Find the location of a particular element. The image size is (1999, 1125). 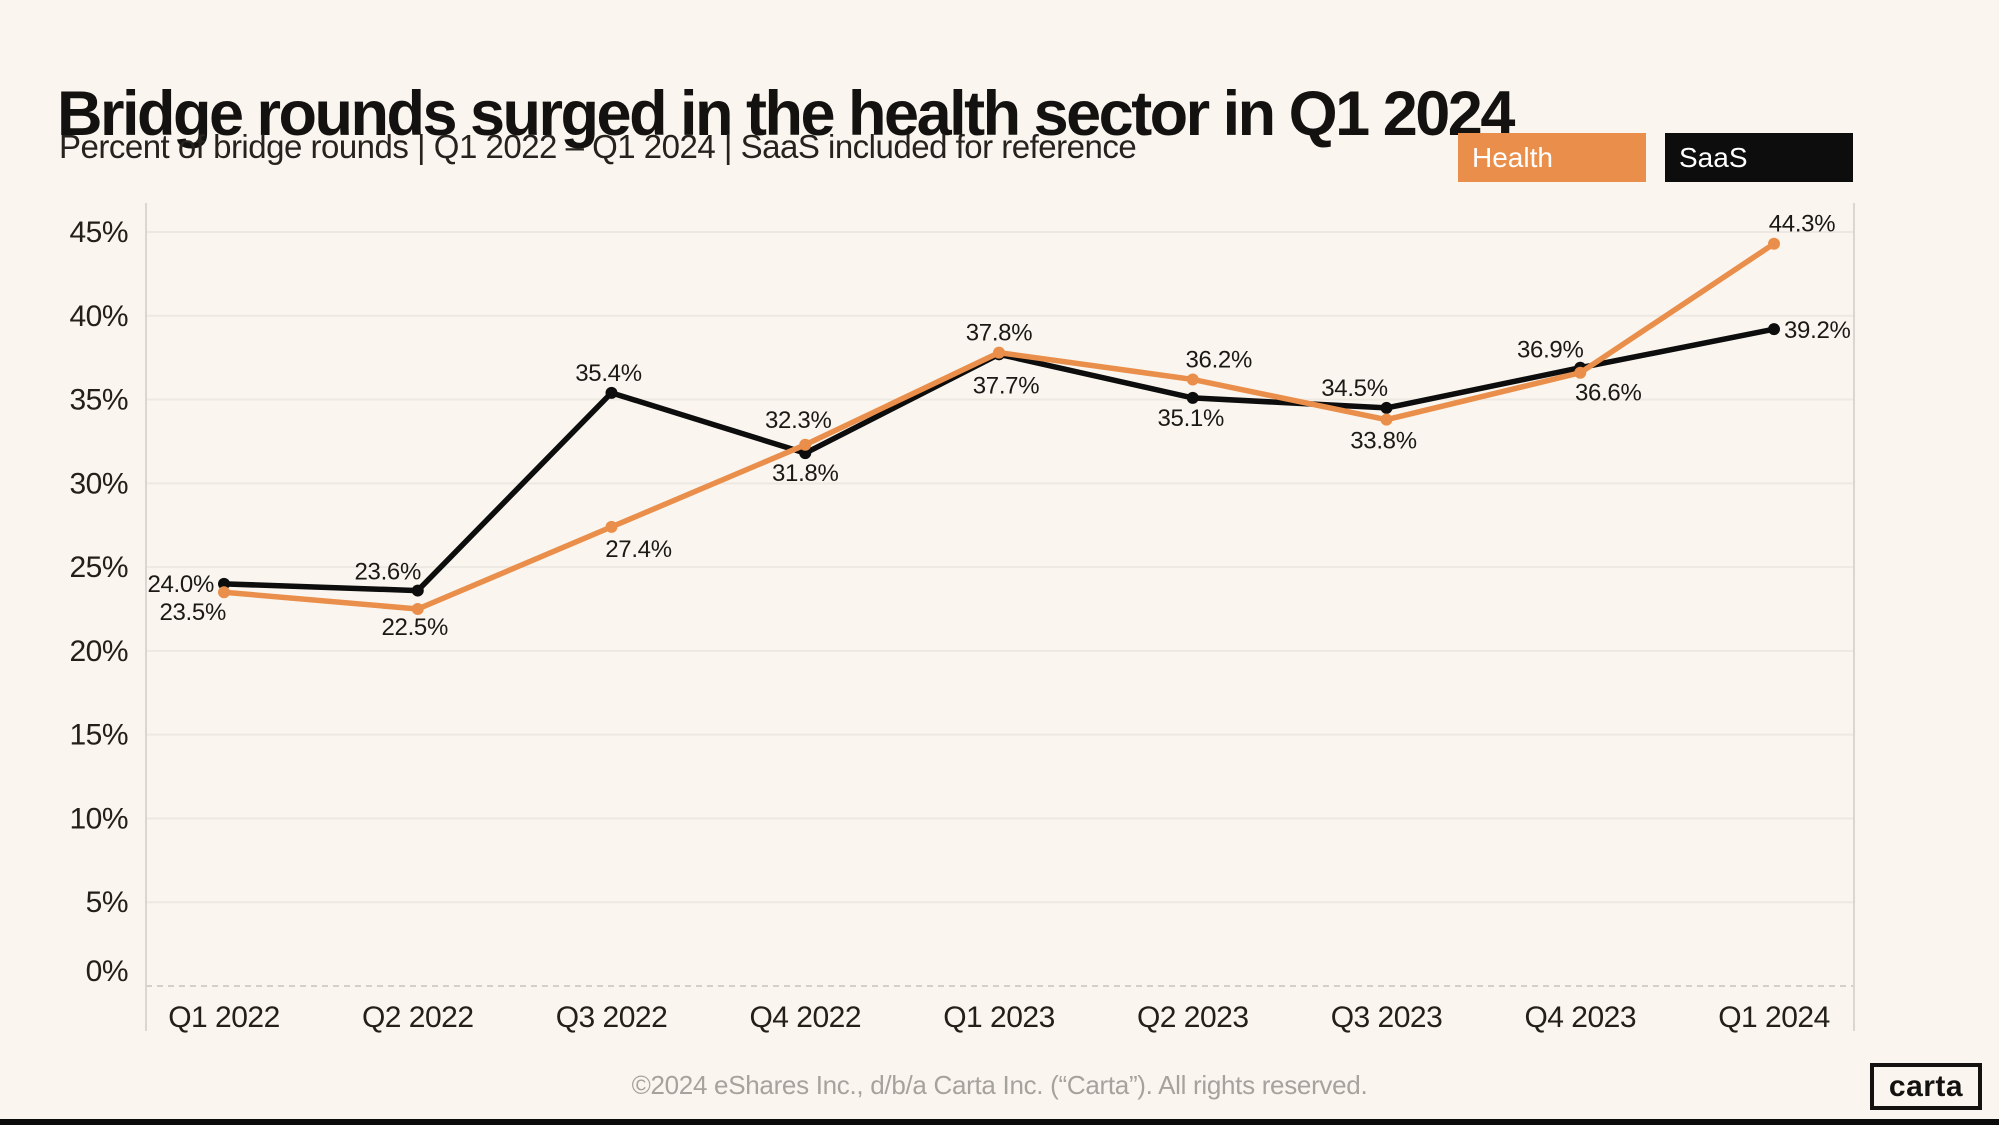

y-axis-tick-label: 25% is located at coordinates (98, 567).